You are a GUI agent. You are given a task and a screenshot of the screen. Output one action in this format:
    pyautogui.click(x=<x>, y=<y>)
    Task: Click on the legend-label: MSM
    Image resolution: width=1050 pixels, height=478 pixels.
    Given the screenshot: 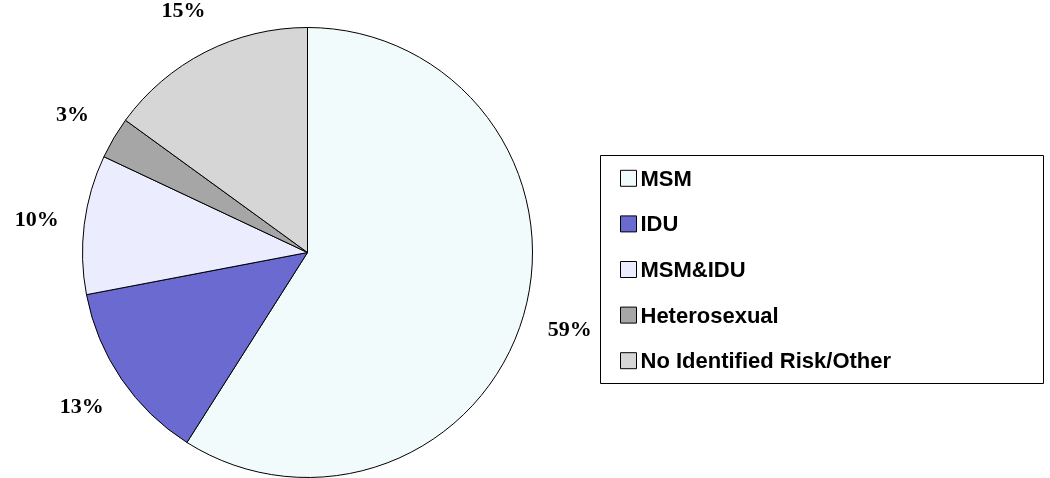 What is the action you would take?
    pyautogui.click(x=666, y=178)
    